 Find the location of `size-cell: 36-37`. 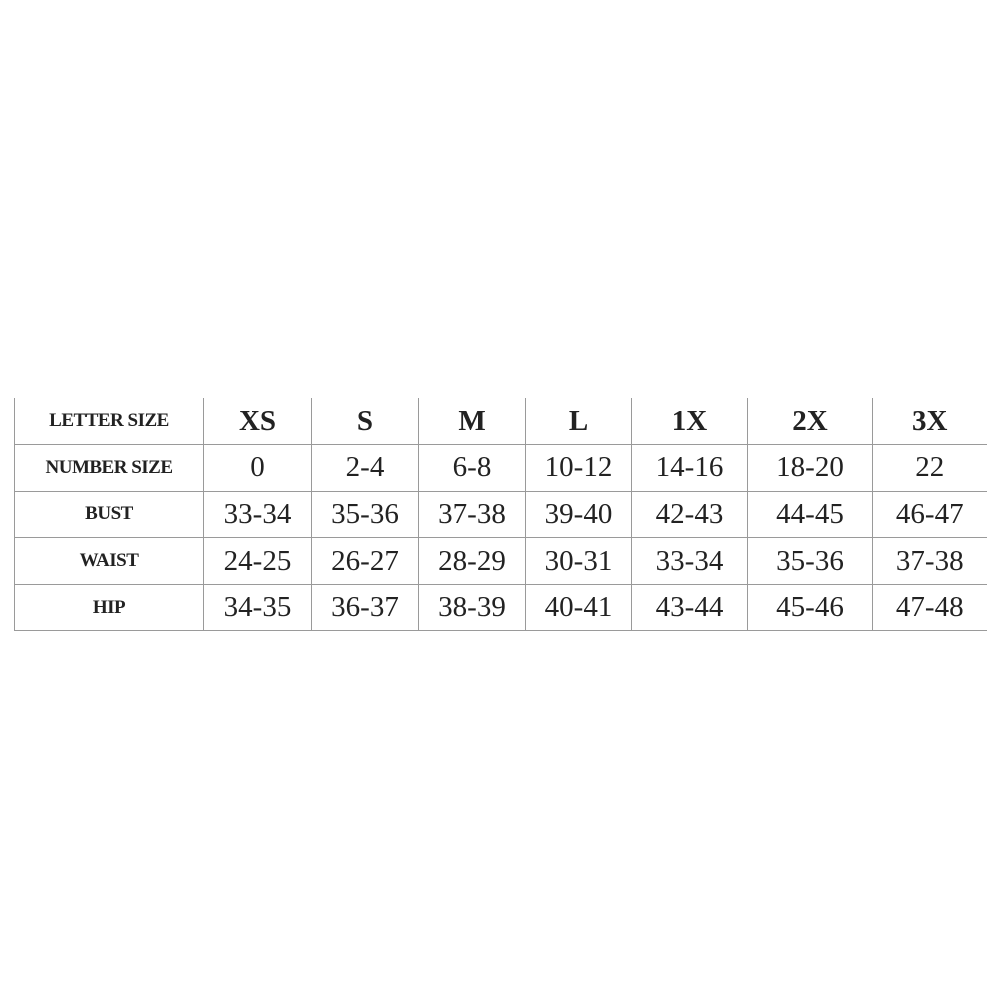

size-cell: 36-37 is located at coordinates (365, 607).